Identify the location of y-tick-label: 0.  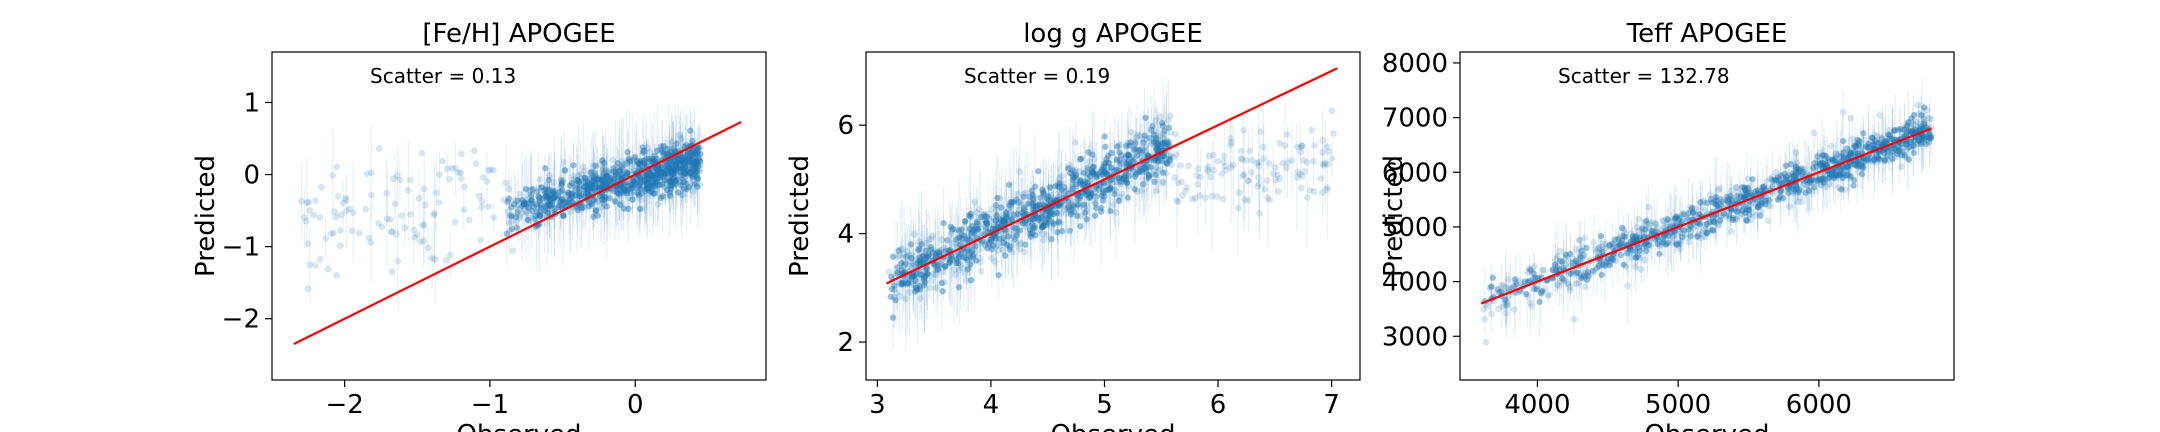
(251, 176).